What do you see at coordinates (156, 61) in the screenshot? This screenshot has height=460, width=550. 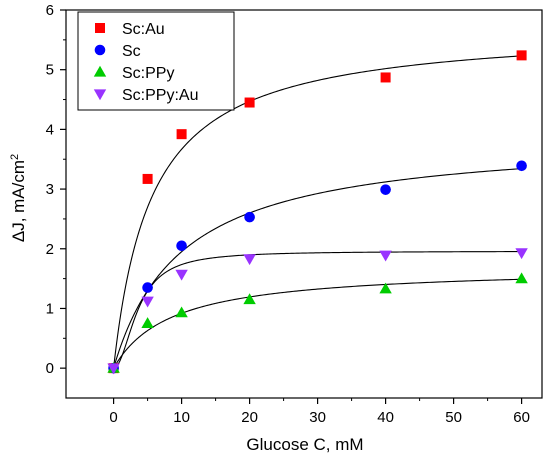 I see `legend: Sc:Au Sc Sc:PPy Sc:PPy:Au` at bounding box center [156, 61].